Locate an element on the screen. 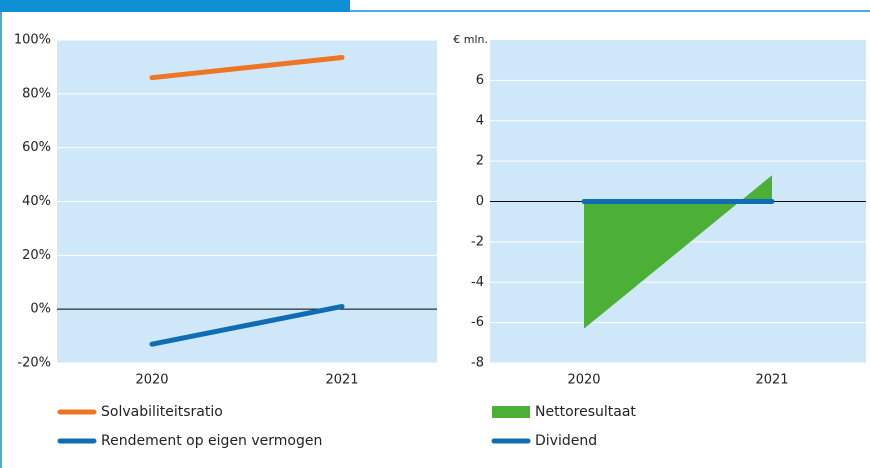 This screenshot has width=870, height=468. y-tick-label: 0 is located at coordinates (480, 201).